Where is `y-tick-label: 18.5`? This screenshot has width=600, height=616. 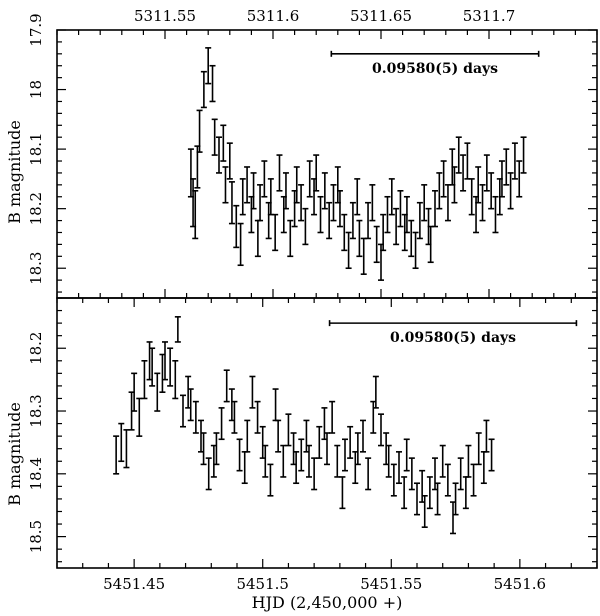 y-tick-label: 18.5 is located at coordinates (36, 536).